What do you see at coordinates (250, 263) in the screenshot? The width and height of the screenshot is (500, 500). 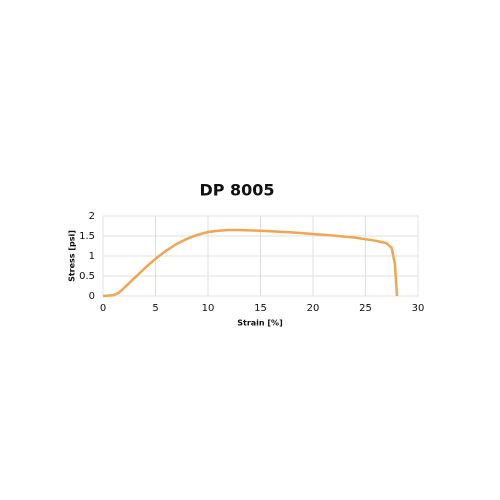 I see `line` at bounding box center [250, 263].